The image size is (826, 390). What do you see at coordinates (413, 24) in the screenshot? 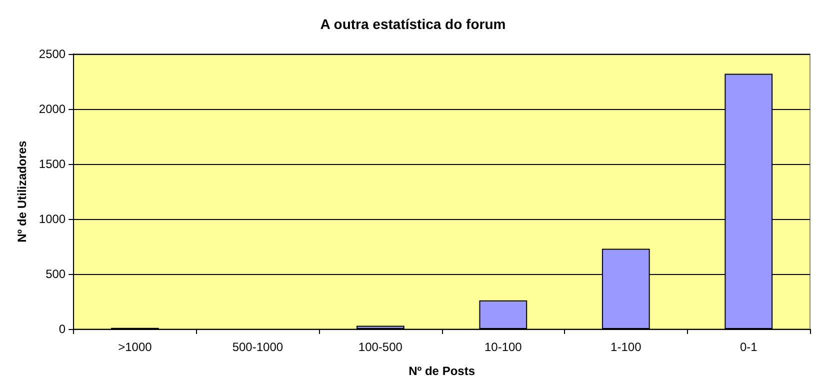
I see `chart-title: A outra estatística do forum` at bounding box center [413, 24].